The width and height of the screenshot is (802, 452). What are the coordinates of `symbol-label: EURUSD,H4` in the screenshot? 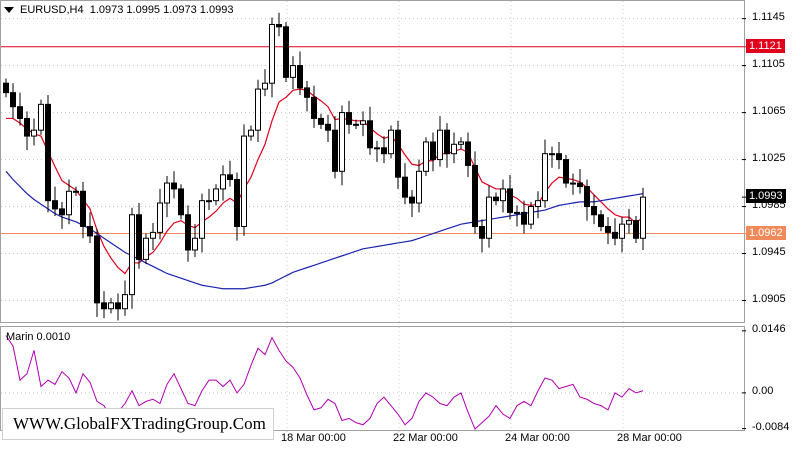 It's located at (52, 10).